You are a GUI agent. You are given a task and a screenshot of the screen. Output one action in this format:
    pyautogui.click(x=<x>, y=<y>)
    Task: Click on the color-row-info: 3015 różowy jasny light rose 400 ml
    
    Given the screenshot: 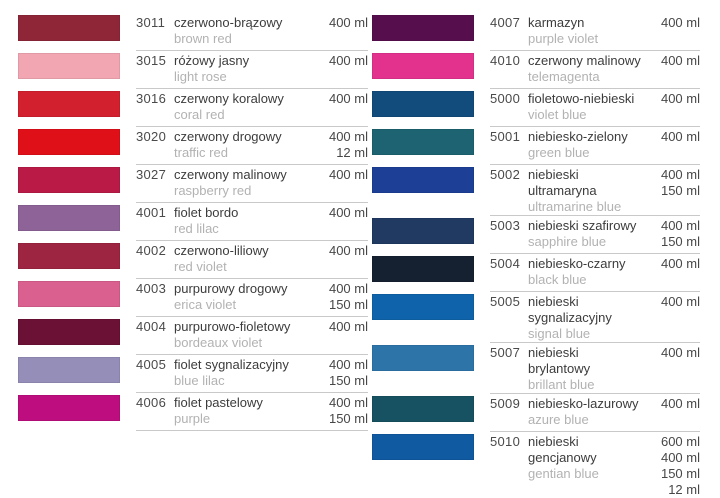 What is the action you would take?
    pyautogui.click(x=252, y=70)
    